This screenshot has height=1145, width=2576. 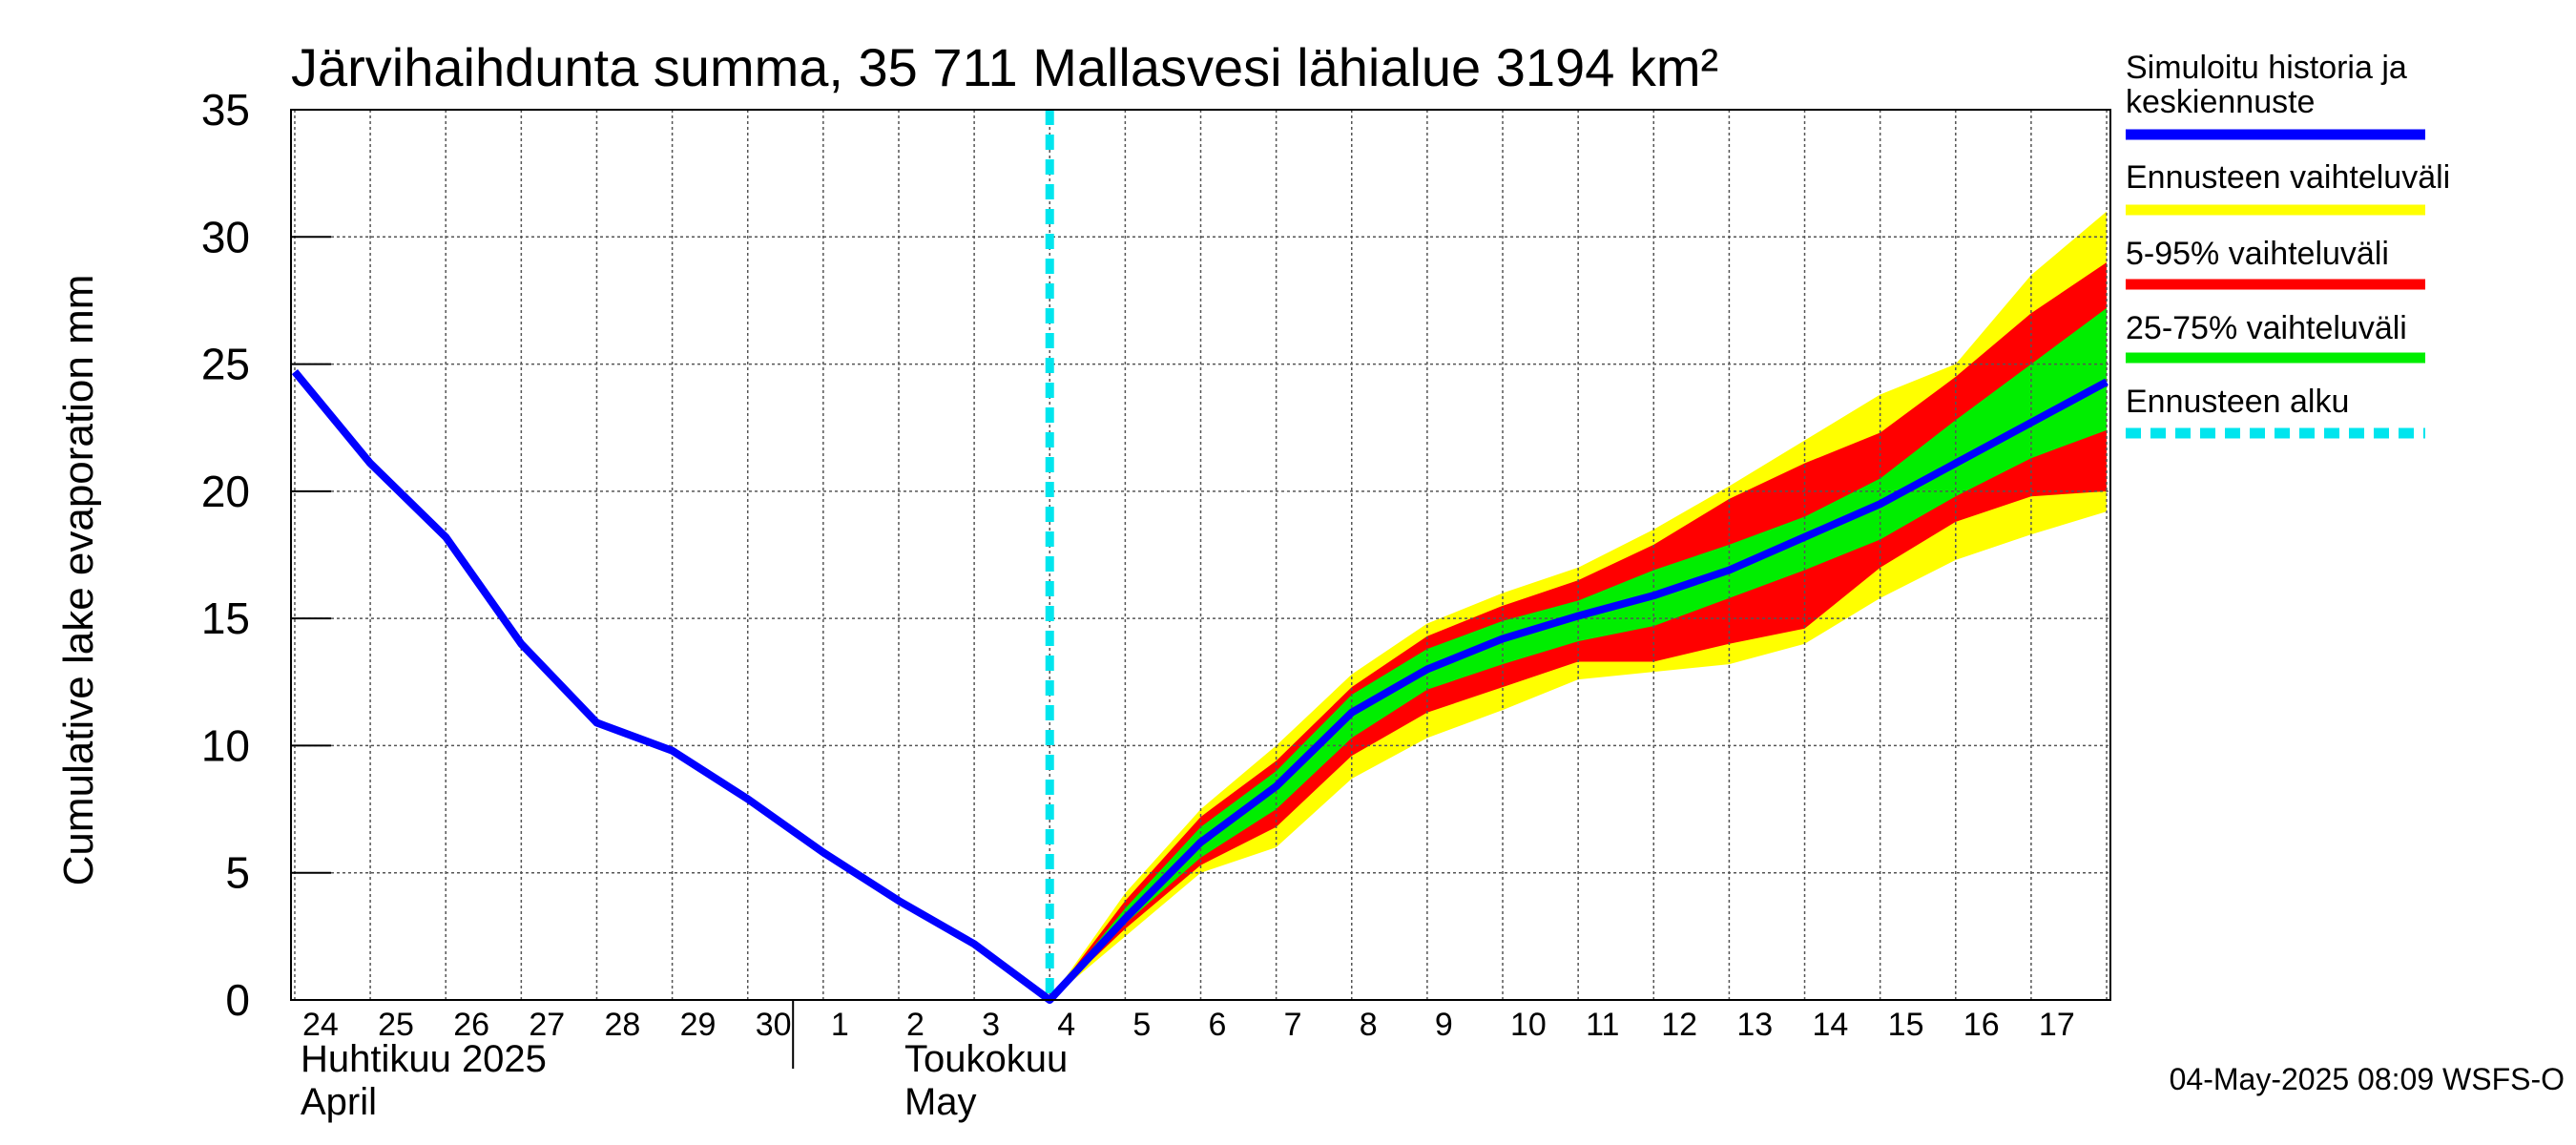 What do you see at coordinates (2266, 328) in the screenshot?
I see `legend-label: 25-75% vaihteluväli` at bounding box center [2266, 328].